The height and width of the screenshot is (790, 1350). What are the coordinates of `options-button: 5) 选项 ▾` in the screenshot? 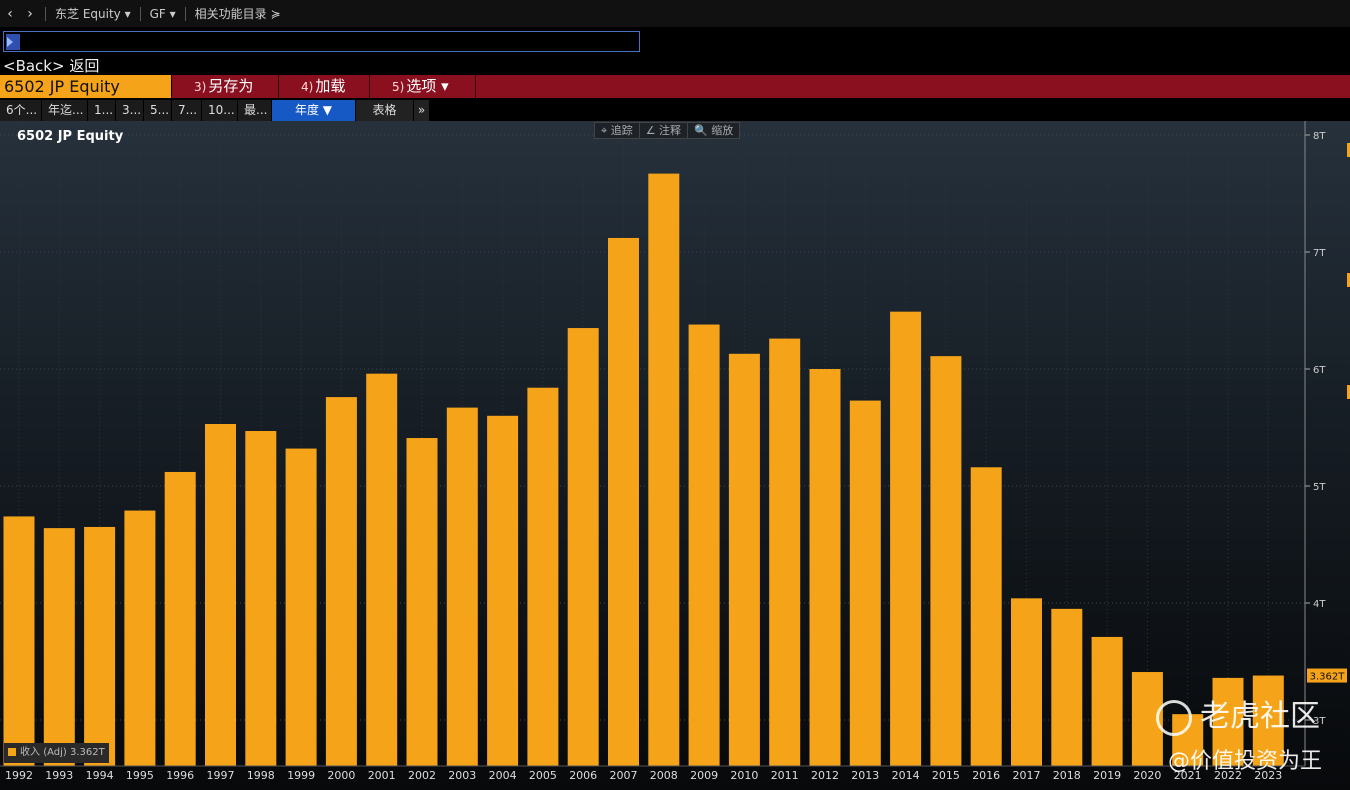 It's located at (423, 86).